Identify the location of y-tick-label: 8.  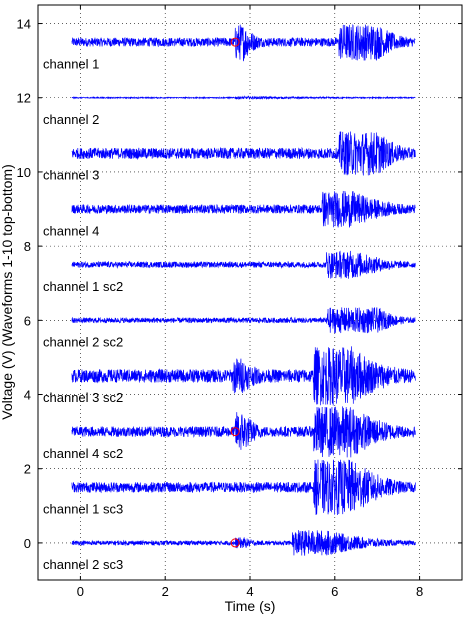
(27, 246).